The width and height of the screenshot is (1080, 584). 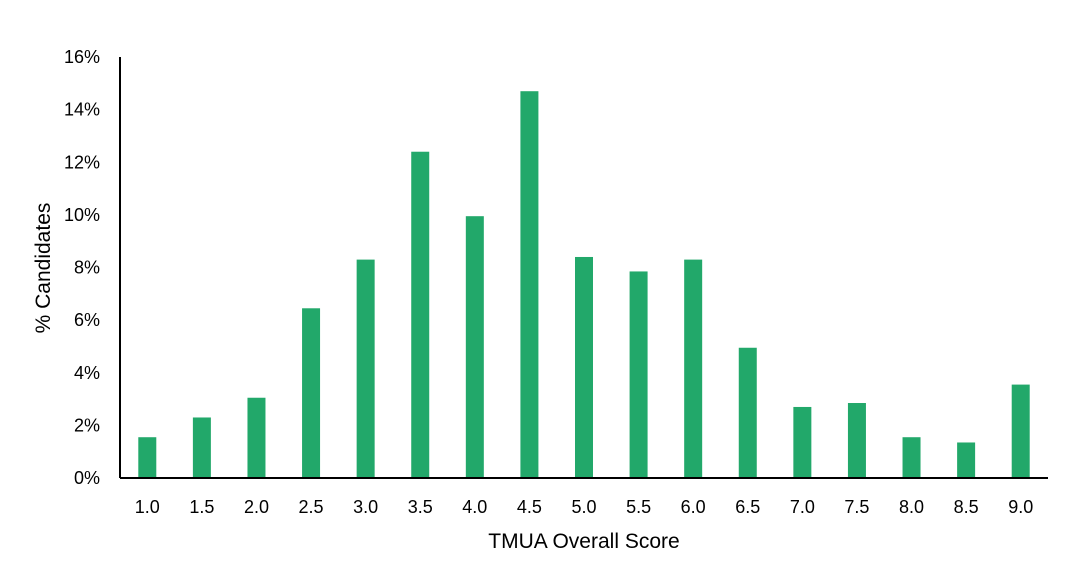 I want to click on bar-9.0, so click(x=1020, y=431).